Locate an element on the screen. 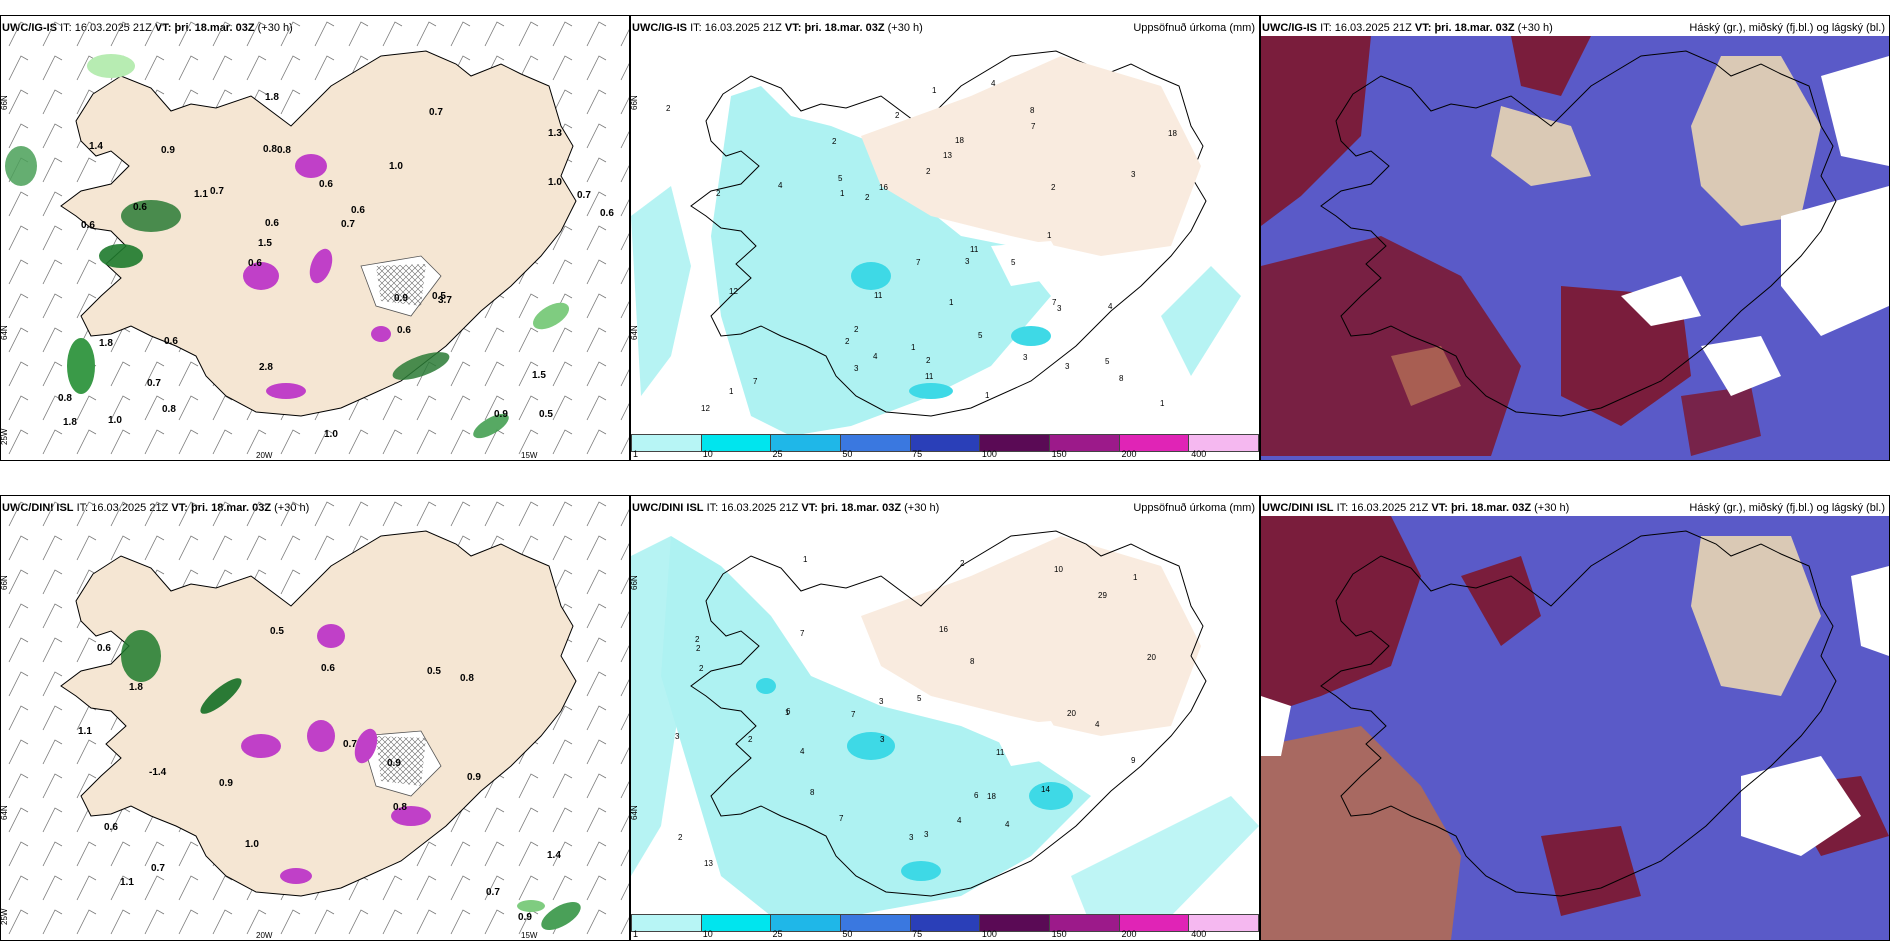  cloud-map is located at coordinates (1575, 248).